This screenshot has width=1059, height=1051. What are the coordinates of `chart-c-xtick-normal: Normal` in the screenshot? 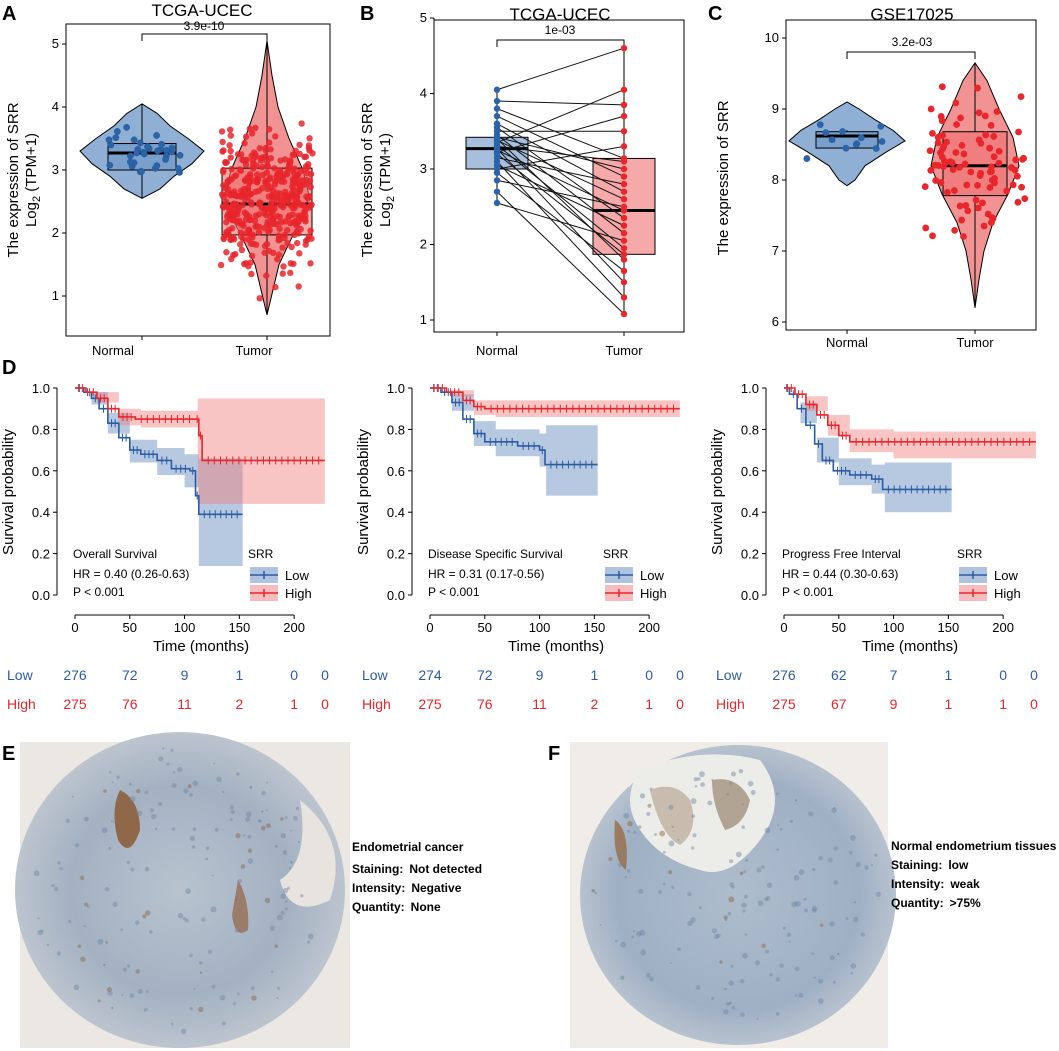 It's located at (847, 342).